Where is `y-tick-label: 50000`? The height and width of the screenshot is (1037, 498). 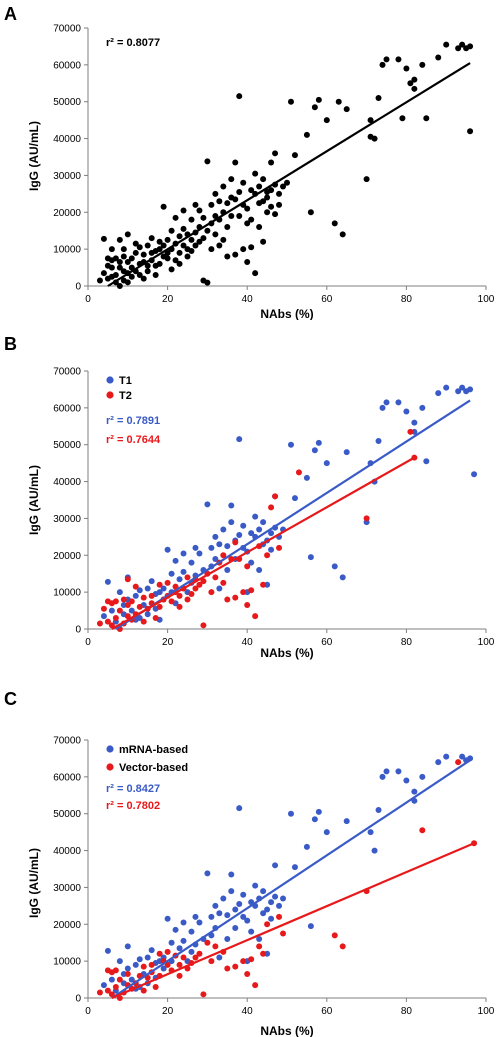
y-tick-label: 50000 is located at coordinates (67, 102).